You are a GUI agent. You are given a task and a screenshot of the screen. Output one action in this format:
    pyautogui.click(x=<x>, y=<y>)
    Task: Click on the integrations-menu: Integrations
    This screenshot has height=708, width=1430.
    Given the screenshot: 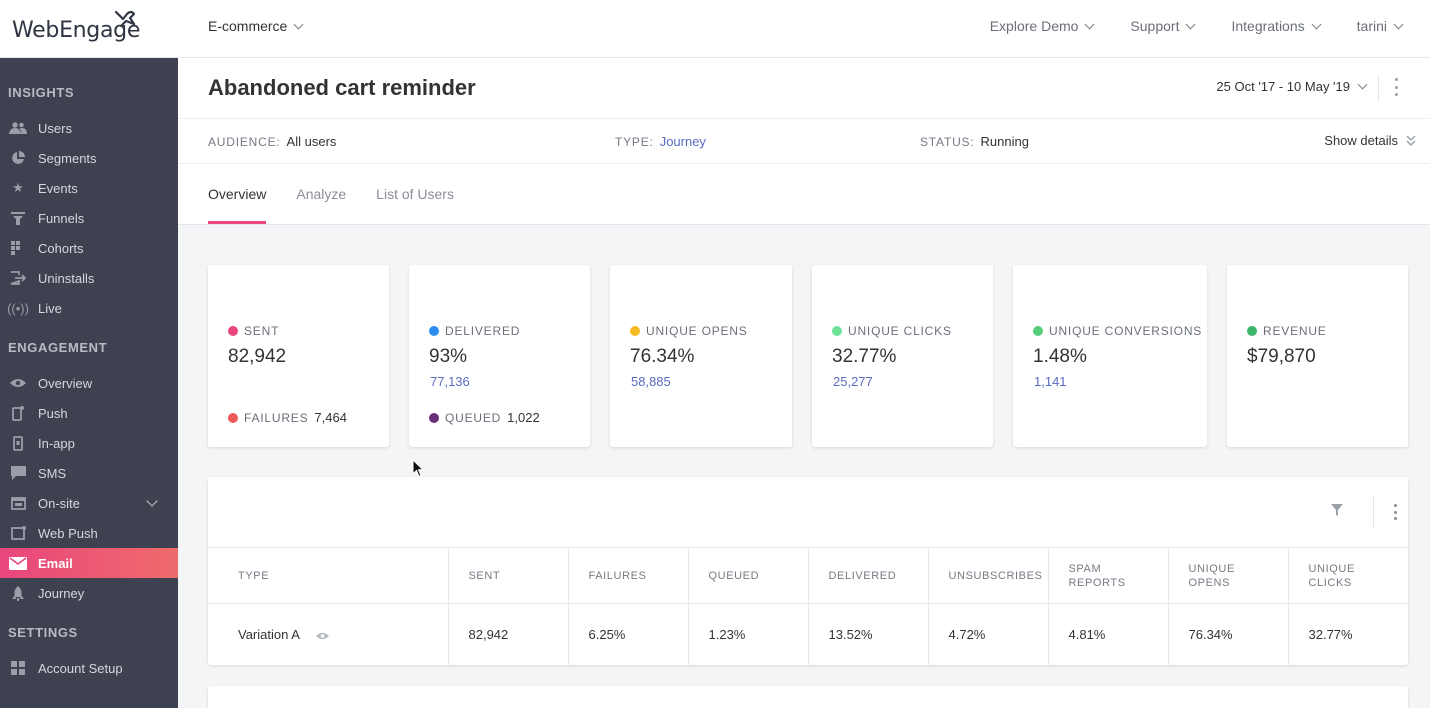 What is the action you would take?
    pyautogui.click(x=1276, y=26)
    